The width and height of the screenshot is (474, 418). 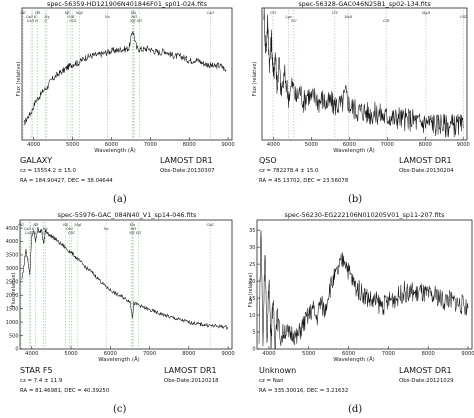 What do you see at coordinates (355, 199) in the screenshot?
I see `panel-caption: (b)` at bounding box center [355, 199].